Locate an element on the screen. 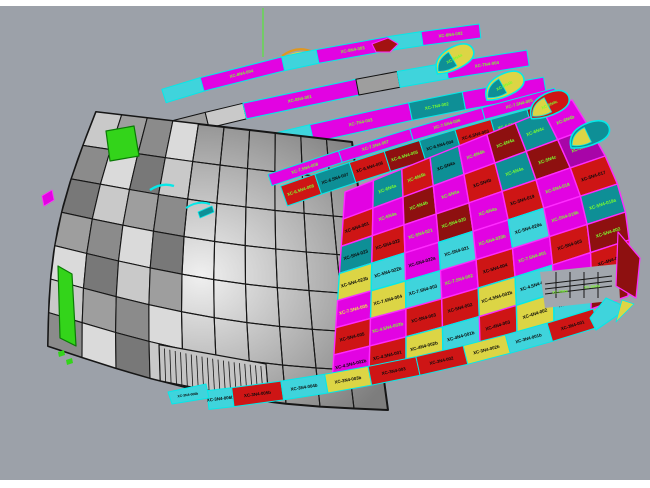 The image size is (650, 488). panel-label: XC-8N4-002 is located at coordinates (450, 34).